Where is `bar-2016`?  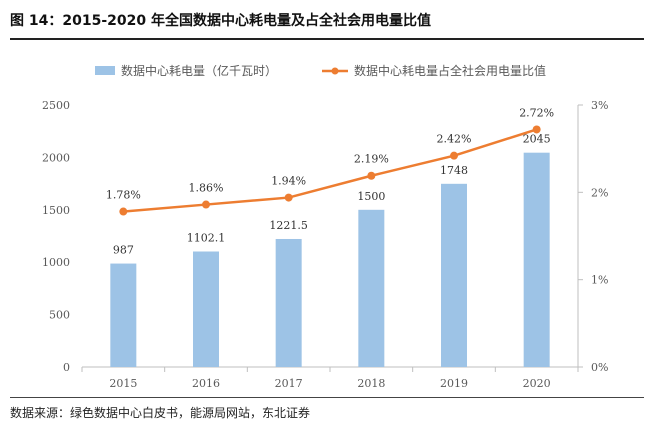
bar-2016 is located at coordinates (206, 309).